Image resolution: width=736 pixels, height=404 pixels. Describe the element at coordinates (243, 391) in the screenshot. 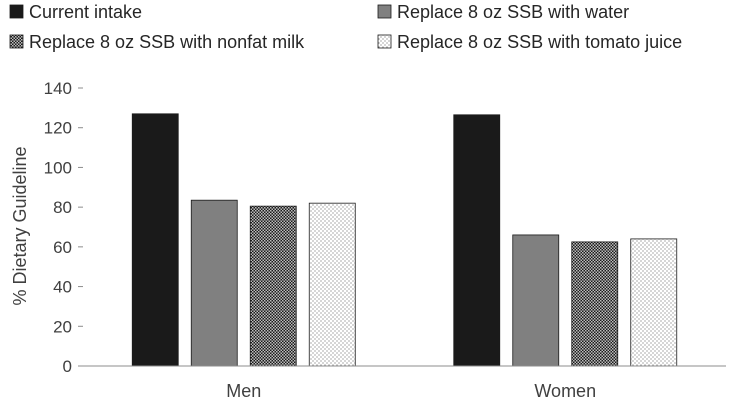

I see `x-category-label: Men` at that location.